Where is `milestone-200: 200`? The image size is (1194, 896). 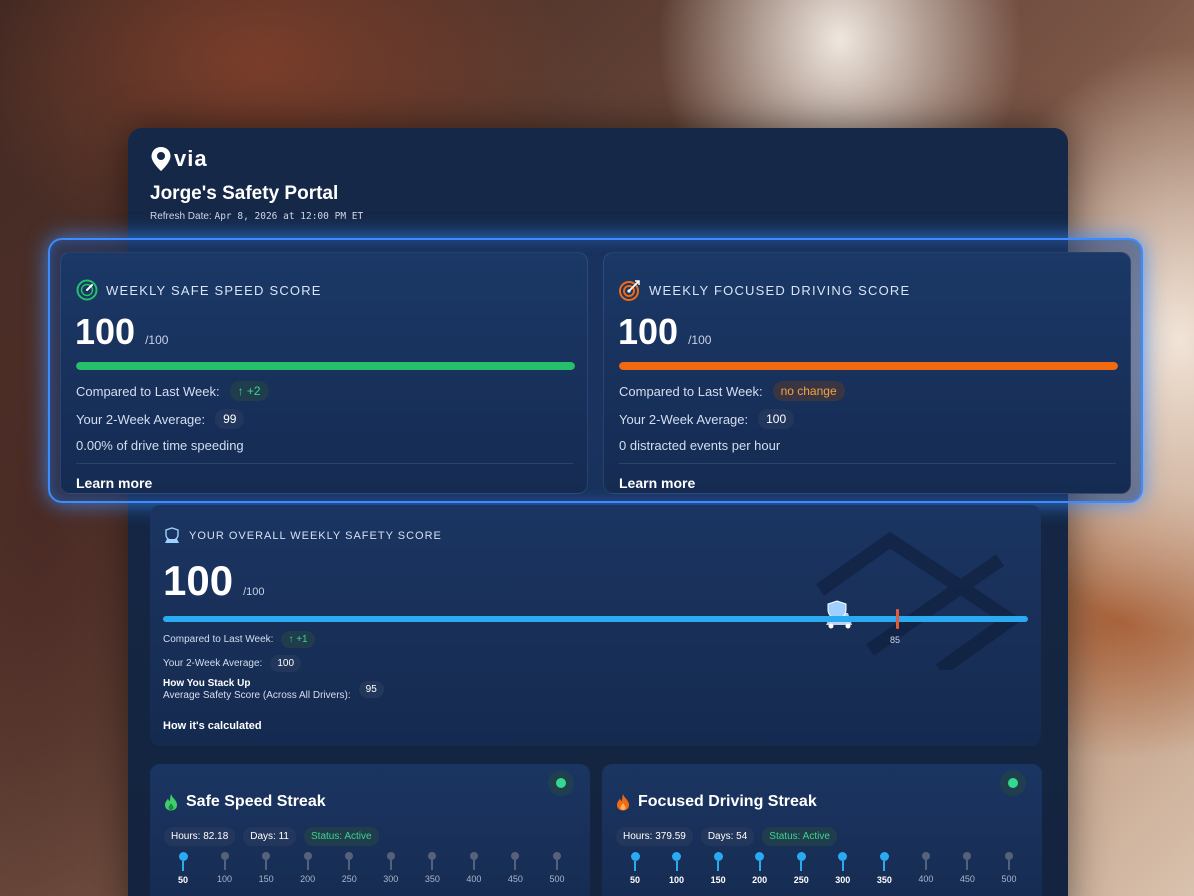 milestone-200: 200 is located at coordinates (308, 868).